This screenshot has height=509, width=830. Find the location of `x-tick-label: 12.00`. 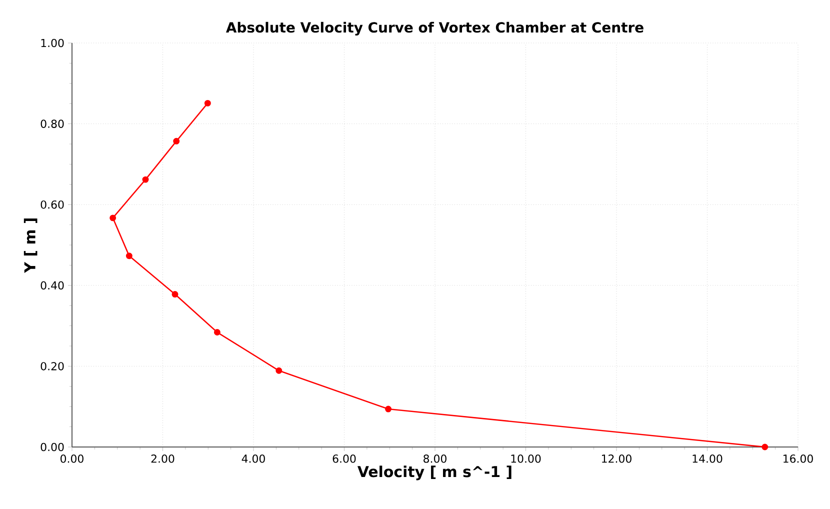

x-tick-label: 12.00 is located at coordinates (617, 458).